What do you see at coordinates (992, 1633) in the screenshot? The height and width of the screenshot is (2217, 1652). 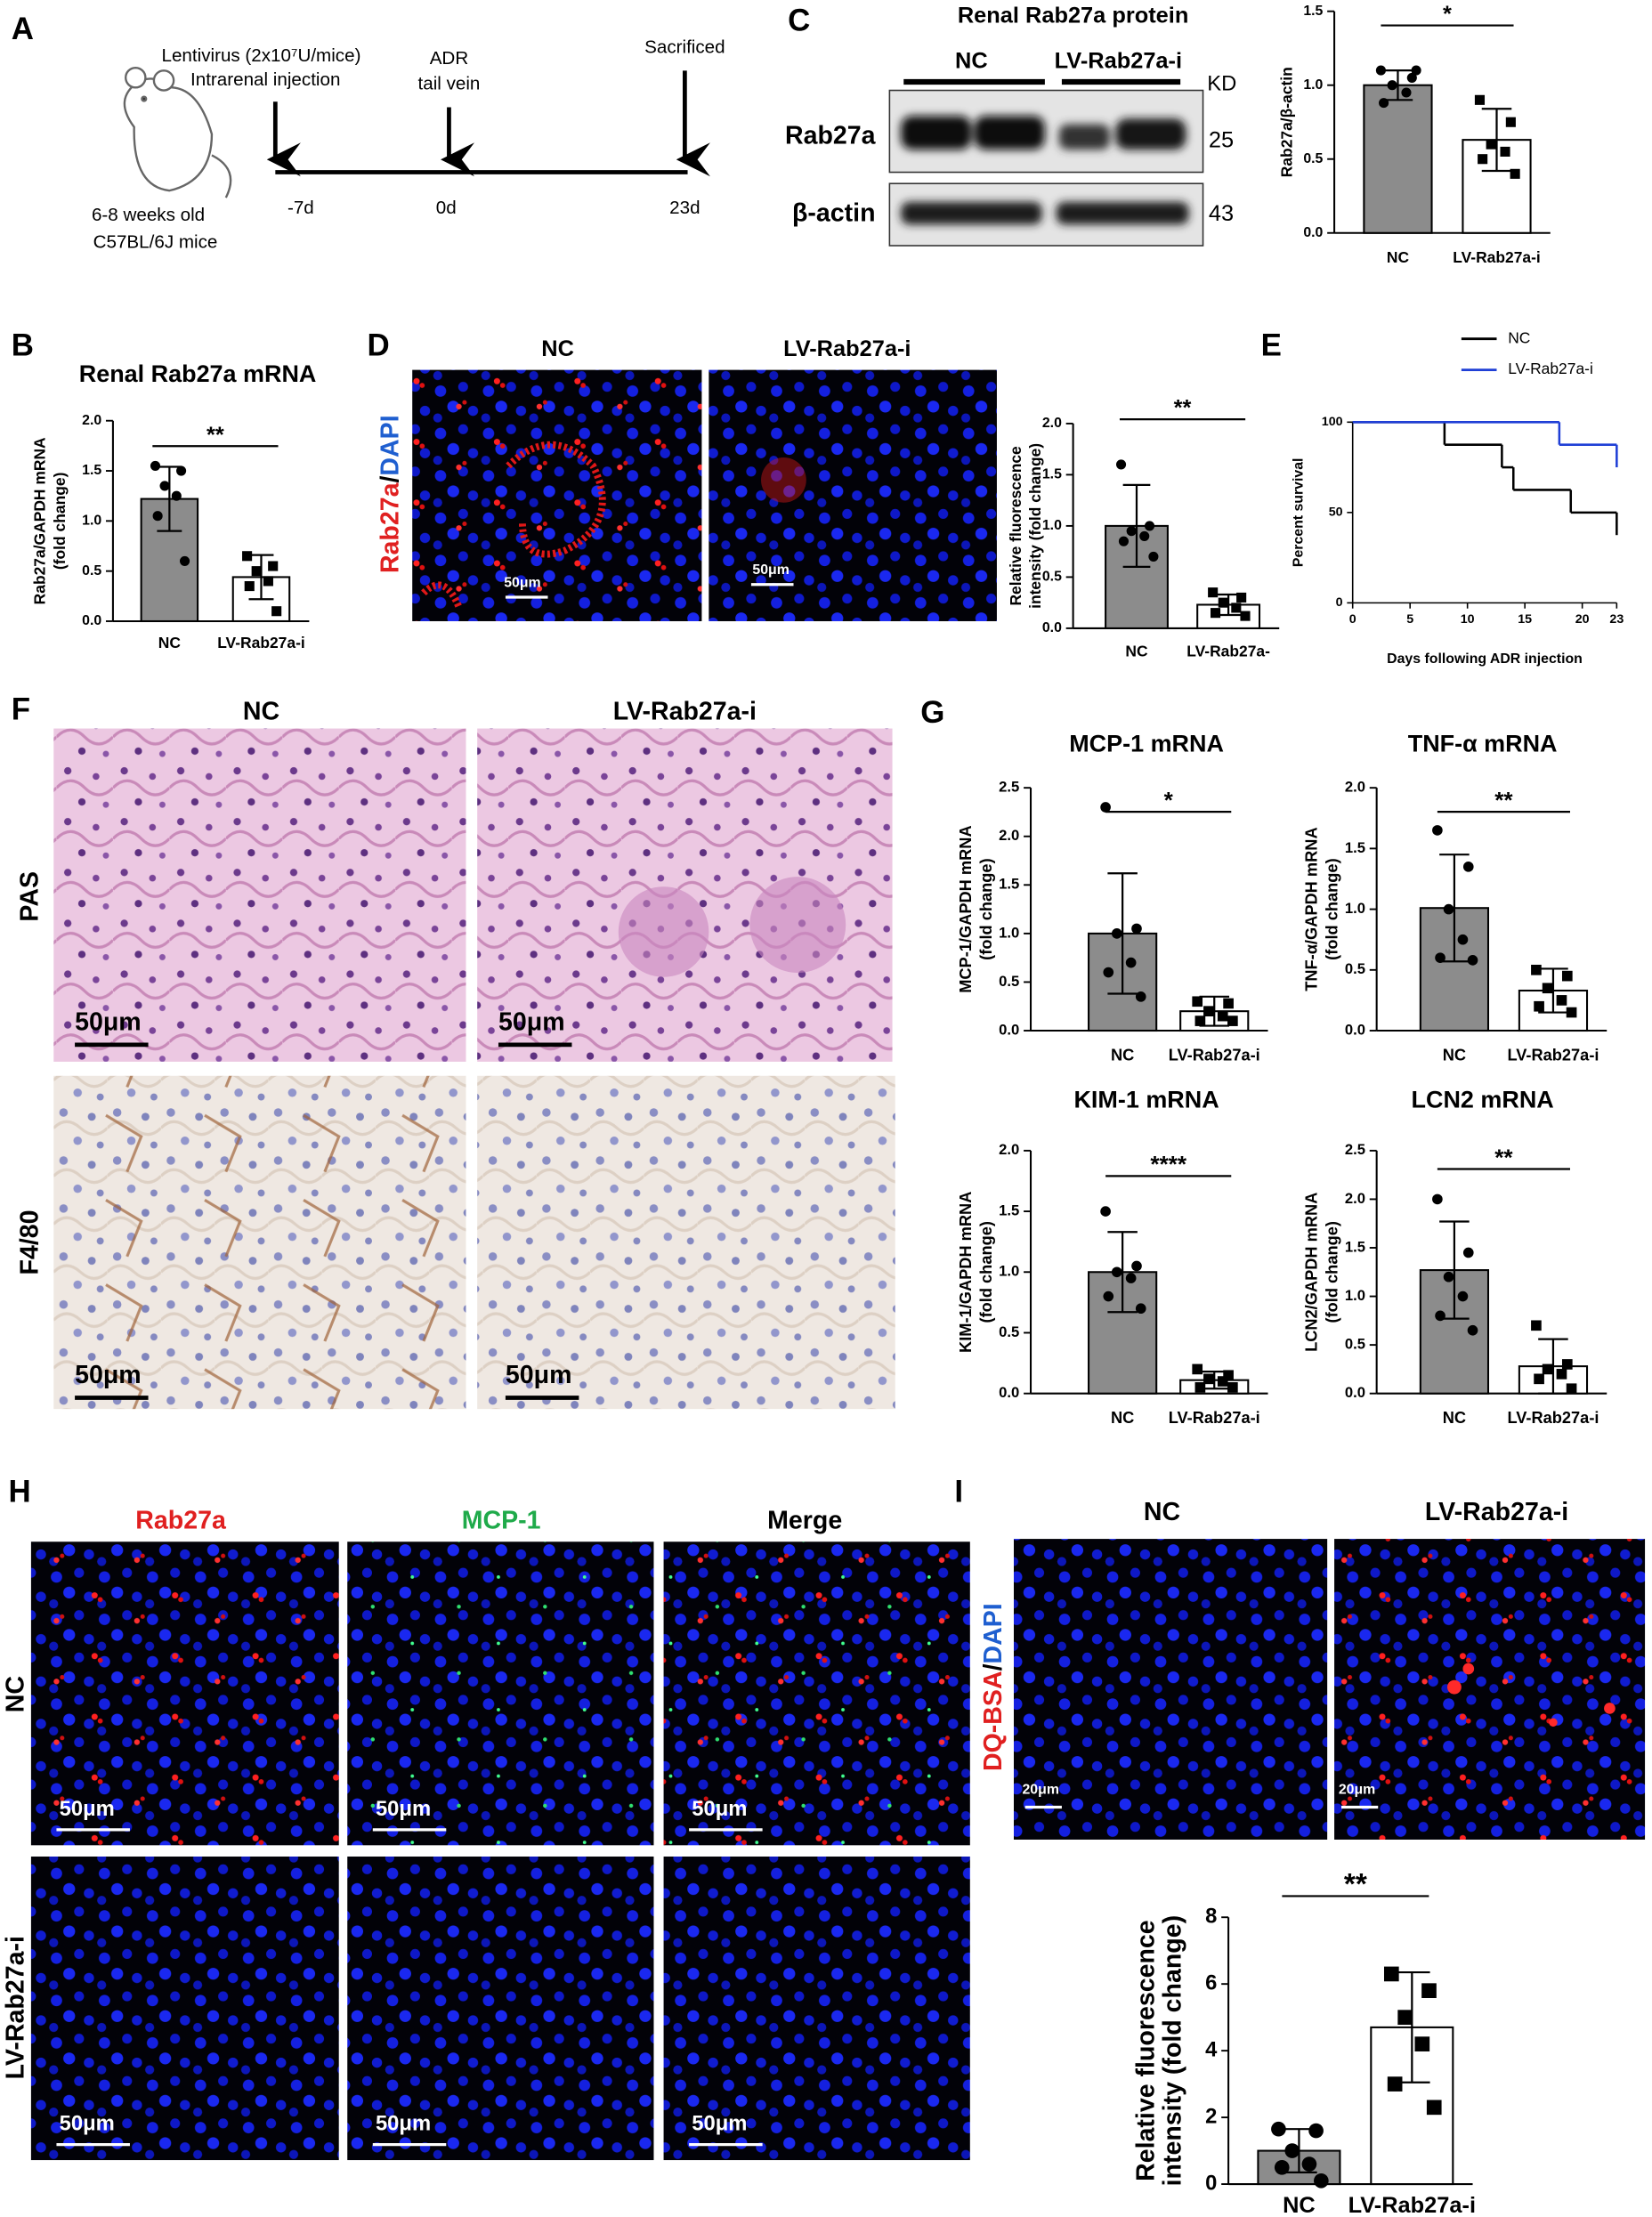 I see `stain-part: DAPI` at bounding box center [992, 1633].